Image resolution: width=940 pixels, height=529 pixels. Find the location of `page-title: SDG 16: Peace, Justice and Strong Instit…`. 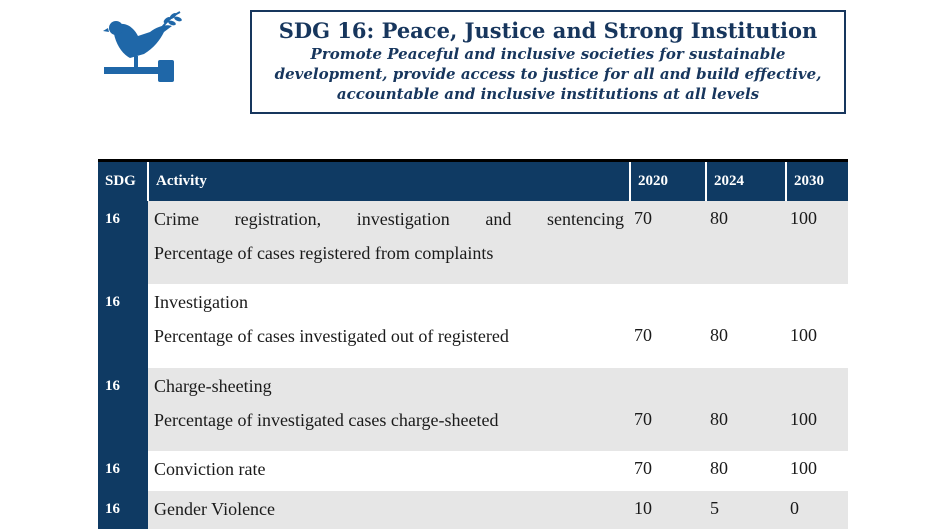

page-title: SDG 16: Peace, Justice and Strong Instit… is located at coordinates (548, 30).